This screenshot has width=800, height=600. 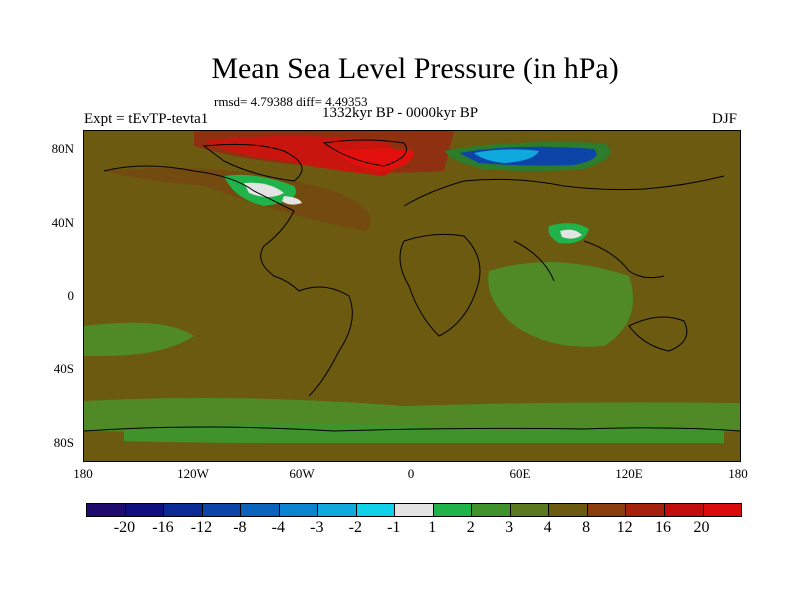 What do you see at coordinates (561, 304) in the screenshot?
I see `indian-ocean-field` at bounding box center [561, 304].